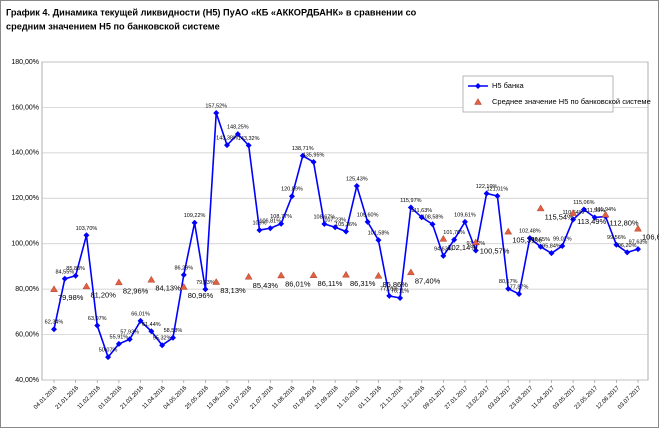  What do you see at coordinates (168, 288) in the screenshot?
I see `value-label: 84,13%` at bounding box center [168, 288].